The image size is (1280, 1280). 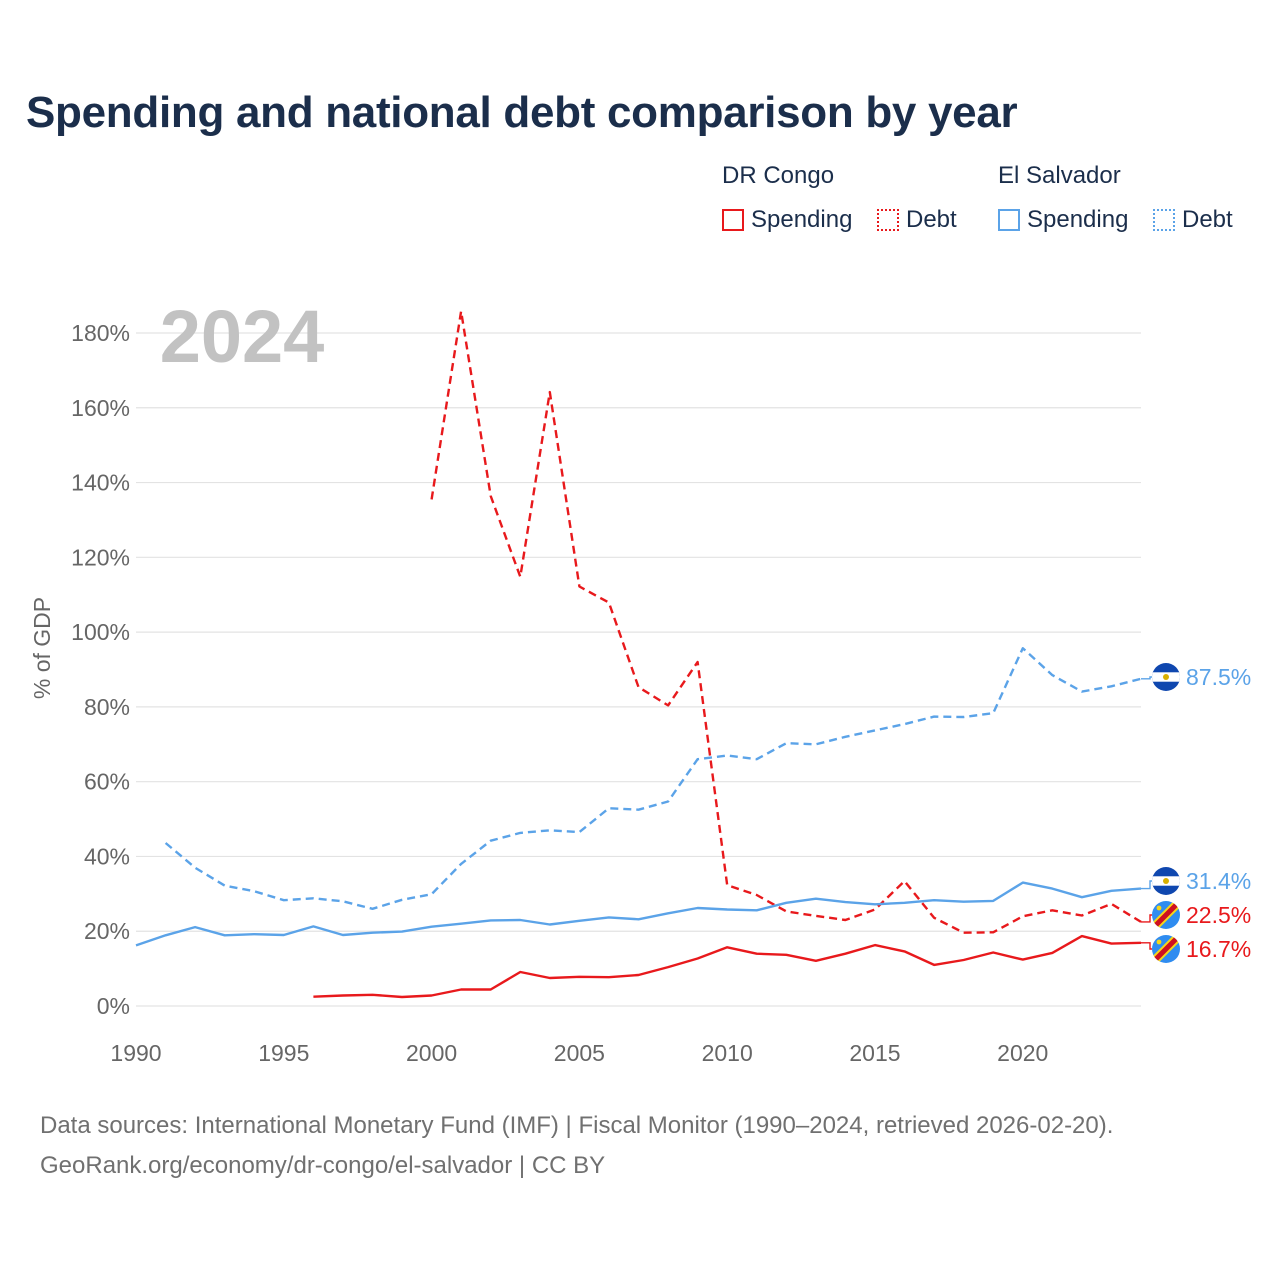 I want to click on x-tick-label: 1995, so click(x=283, y=1053).